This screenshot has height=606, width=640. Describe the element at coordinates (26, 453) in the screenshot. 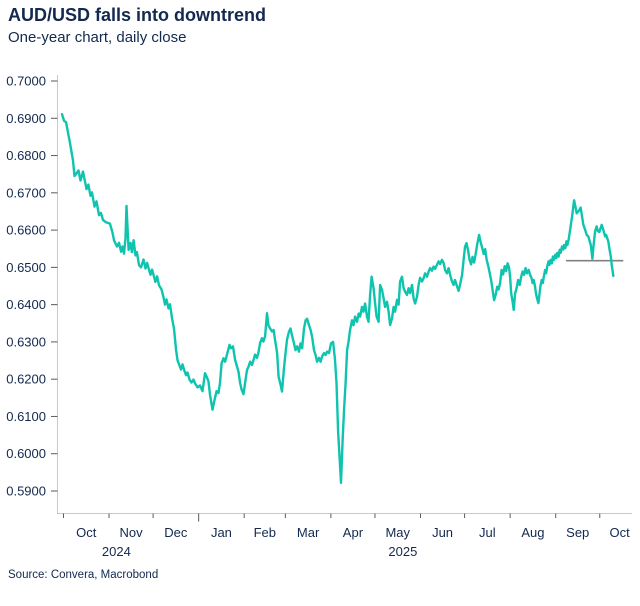

I see `y-tick-label: 0.6000` at that location.